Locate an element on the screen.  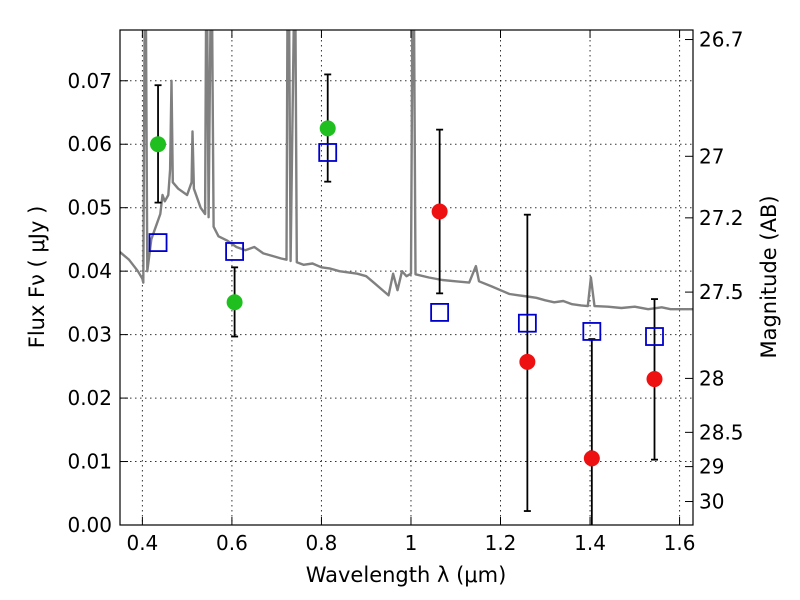
right-tick-label: 29 is located at coordinates (711, 467).